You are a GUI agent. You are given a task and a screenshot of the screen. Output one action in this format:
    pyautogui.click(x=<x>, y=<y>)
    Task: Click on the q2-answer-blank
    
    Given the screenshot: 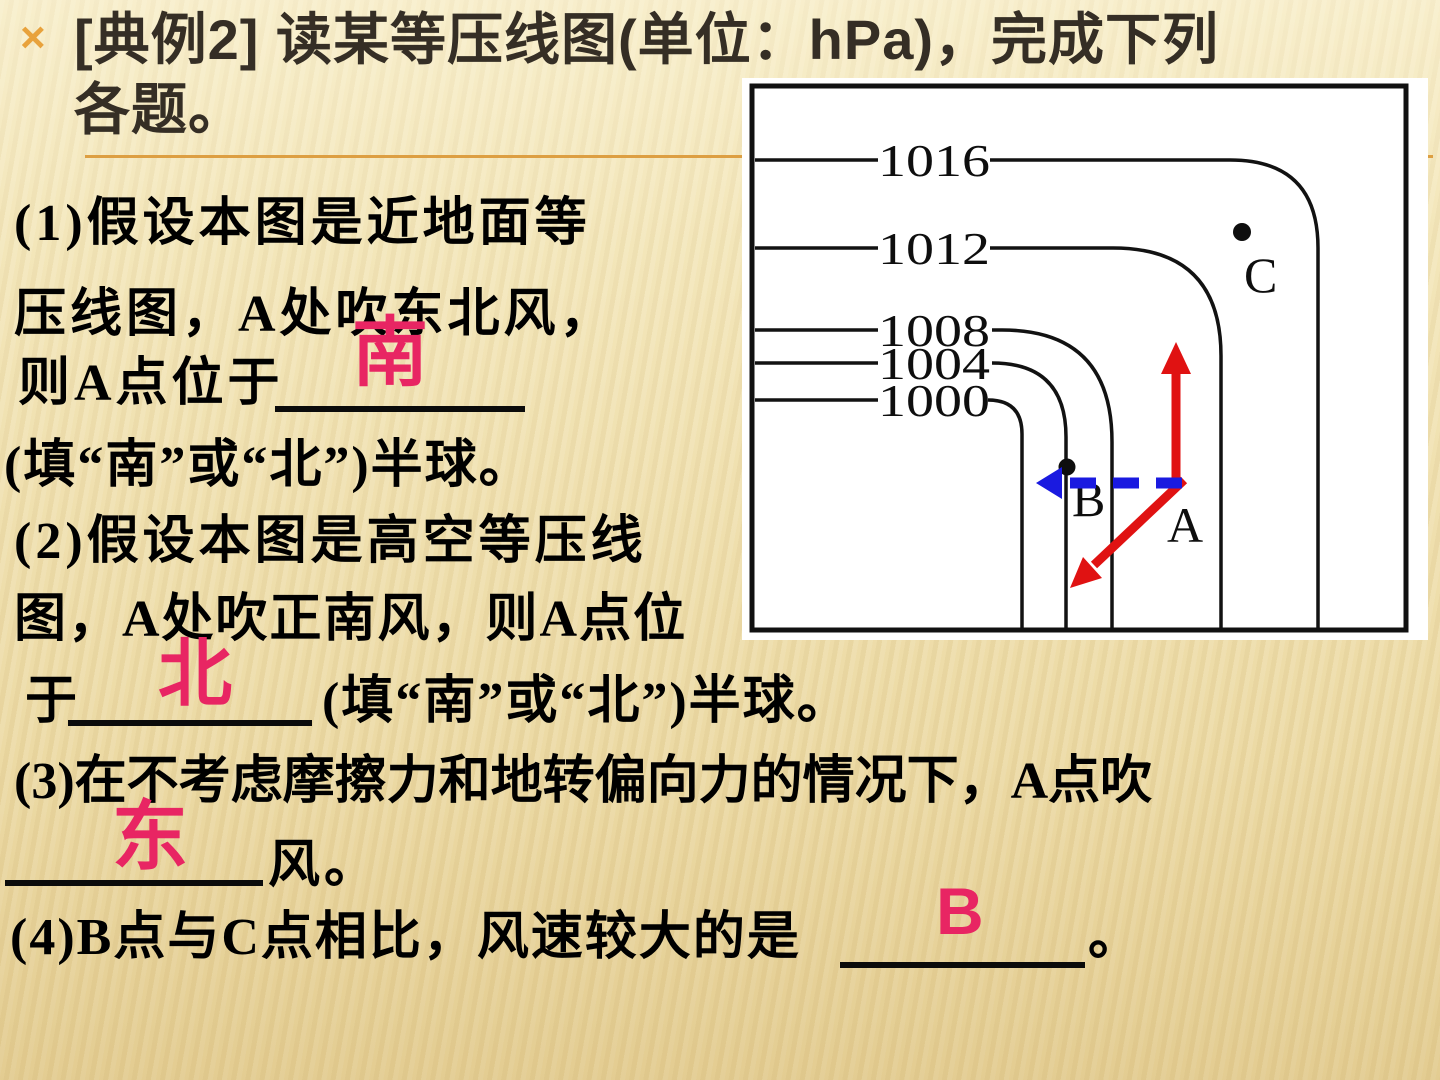 What is the action you would take?
    pyautogui.click(x=190, y=723)
    